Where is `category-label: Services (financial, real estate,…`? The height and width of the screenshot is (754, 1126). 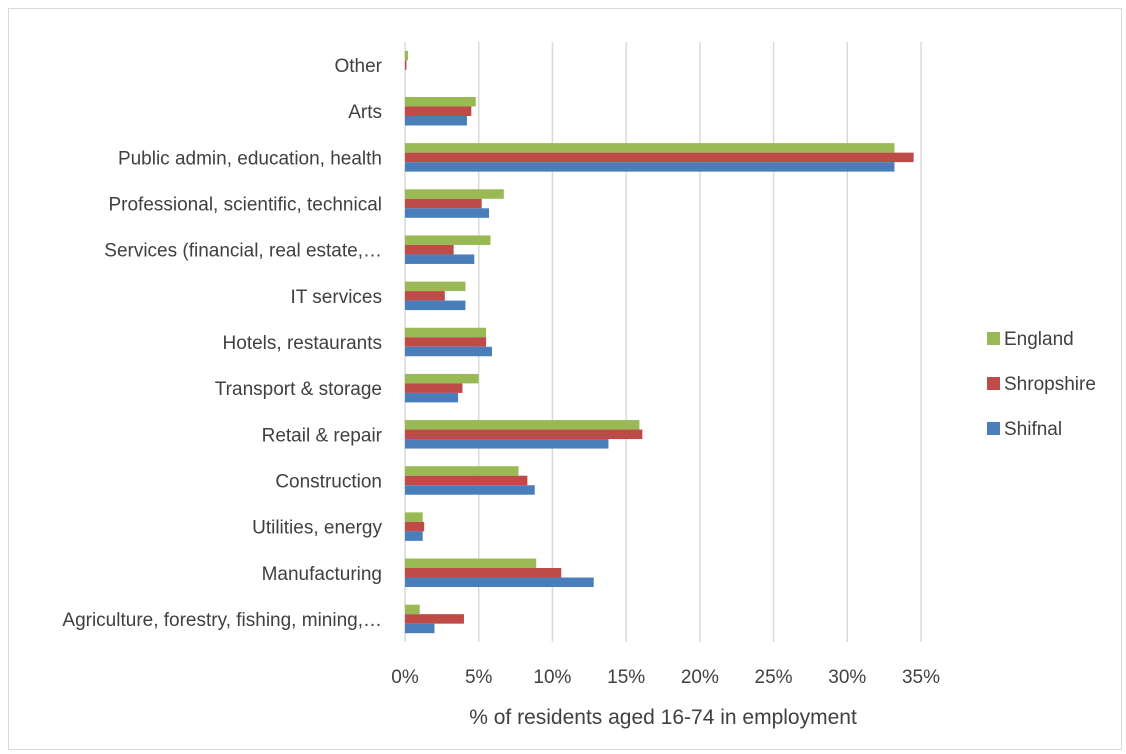
category-label: Services (financial, real estate,… is located at coordinates (243, 251).